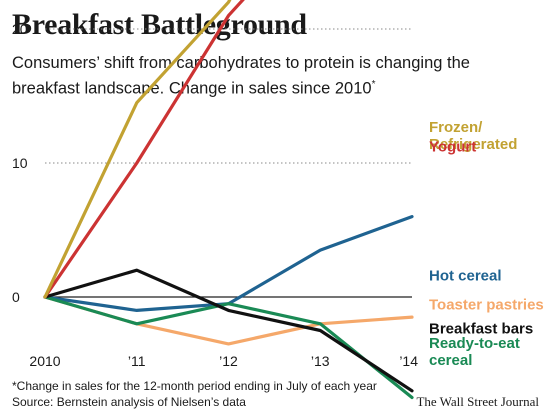 This screenshot has height=420, width=555. I want to click on y-tick-label: 10, so click(20, 163).